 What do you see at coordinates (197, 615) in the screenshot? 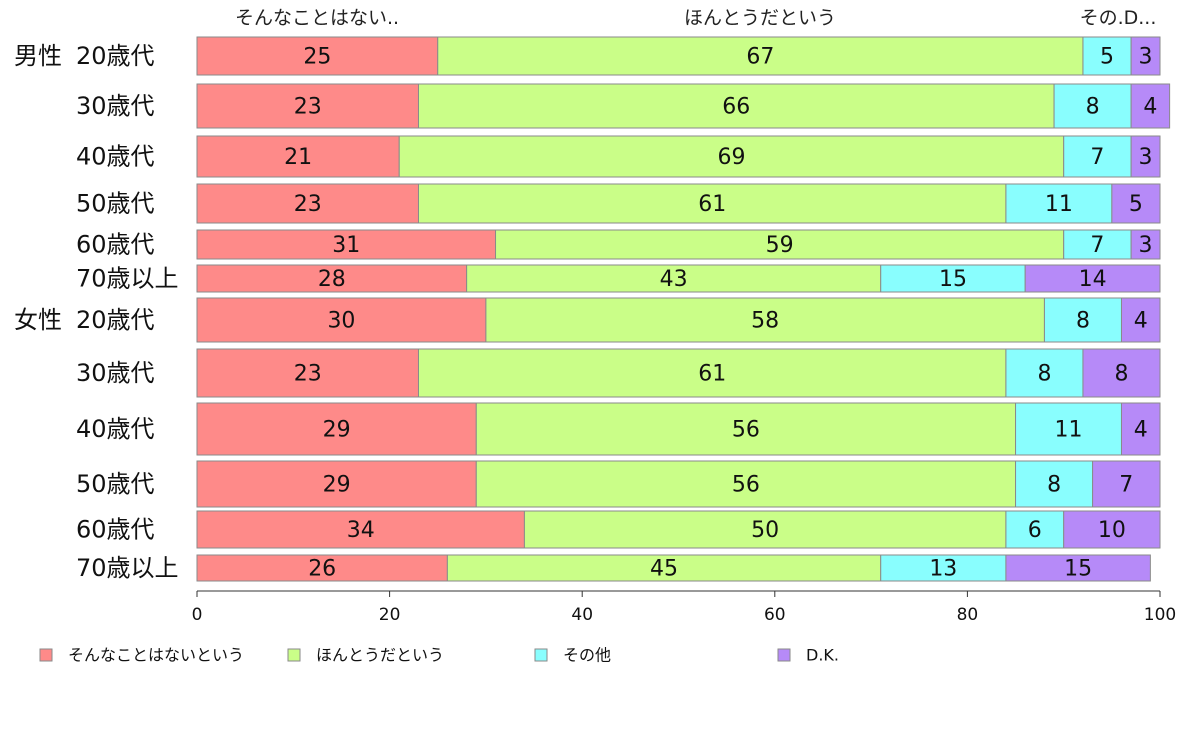
I see `x-tick-label: 0` at bounding box center [197, 615].